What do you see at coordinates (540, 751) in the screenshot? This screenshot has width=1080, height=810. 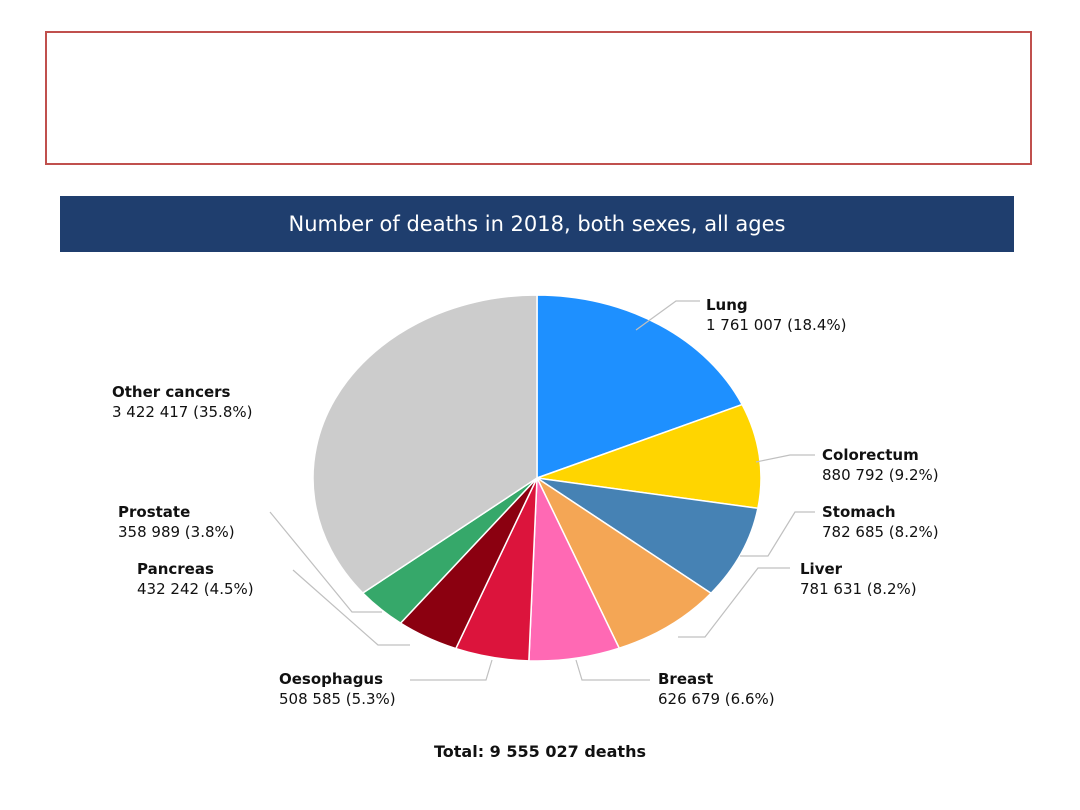 I see `total-label: Total: 9 555 027 deaths` at bounding box center [540, 751].